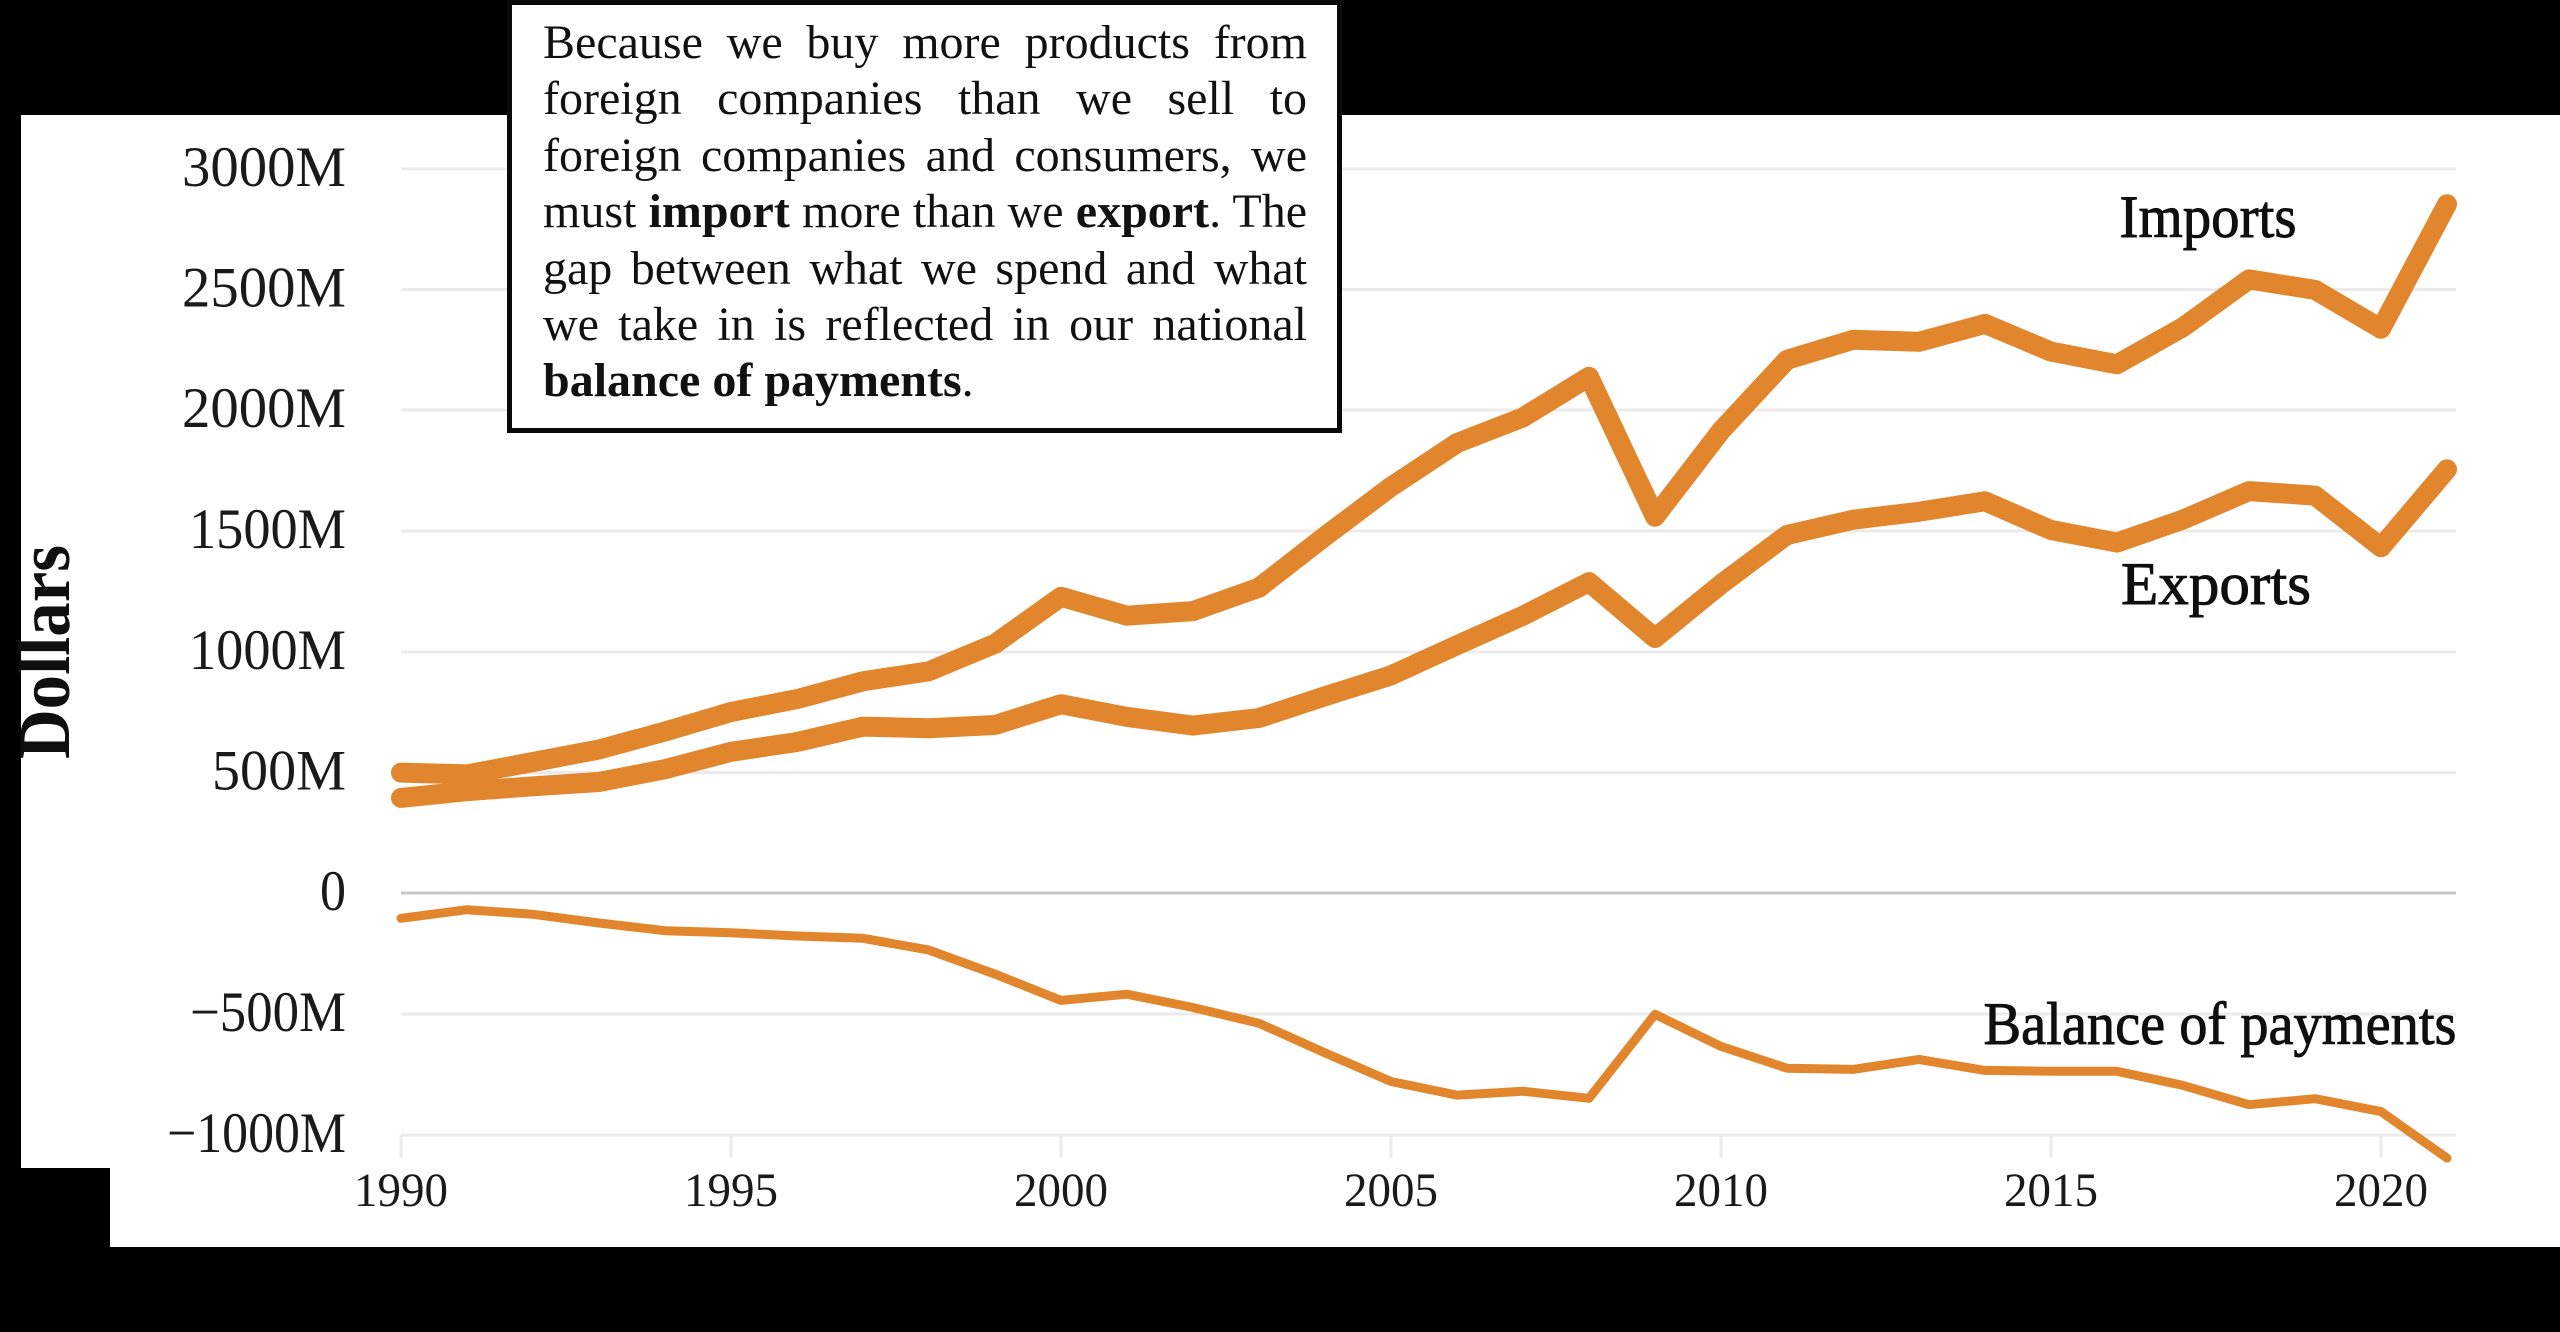  I want to click on svg-text: 2005, so click(1391, 1190).